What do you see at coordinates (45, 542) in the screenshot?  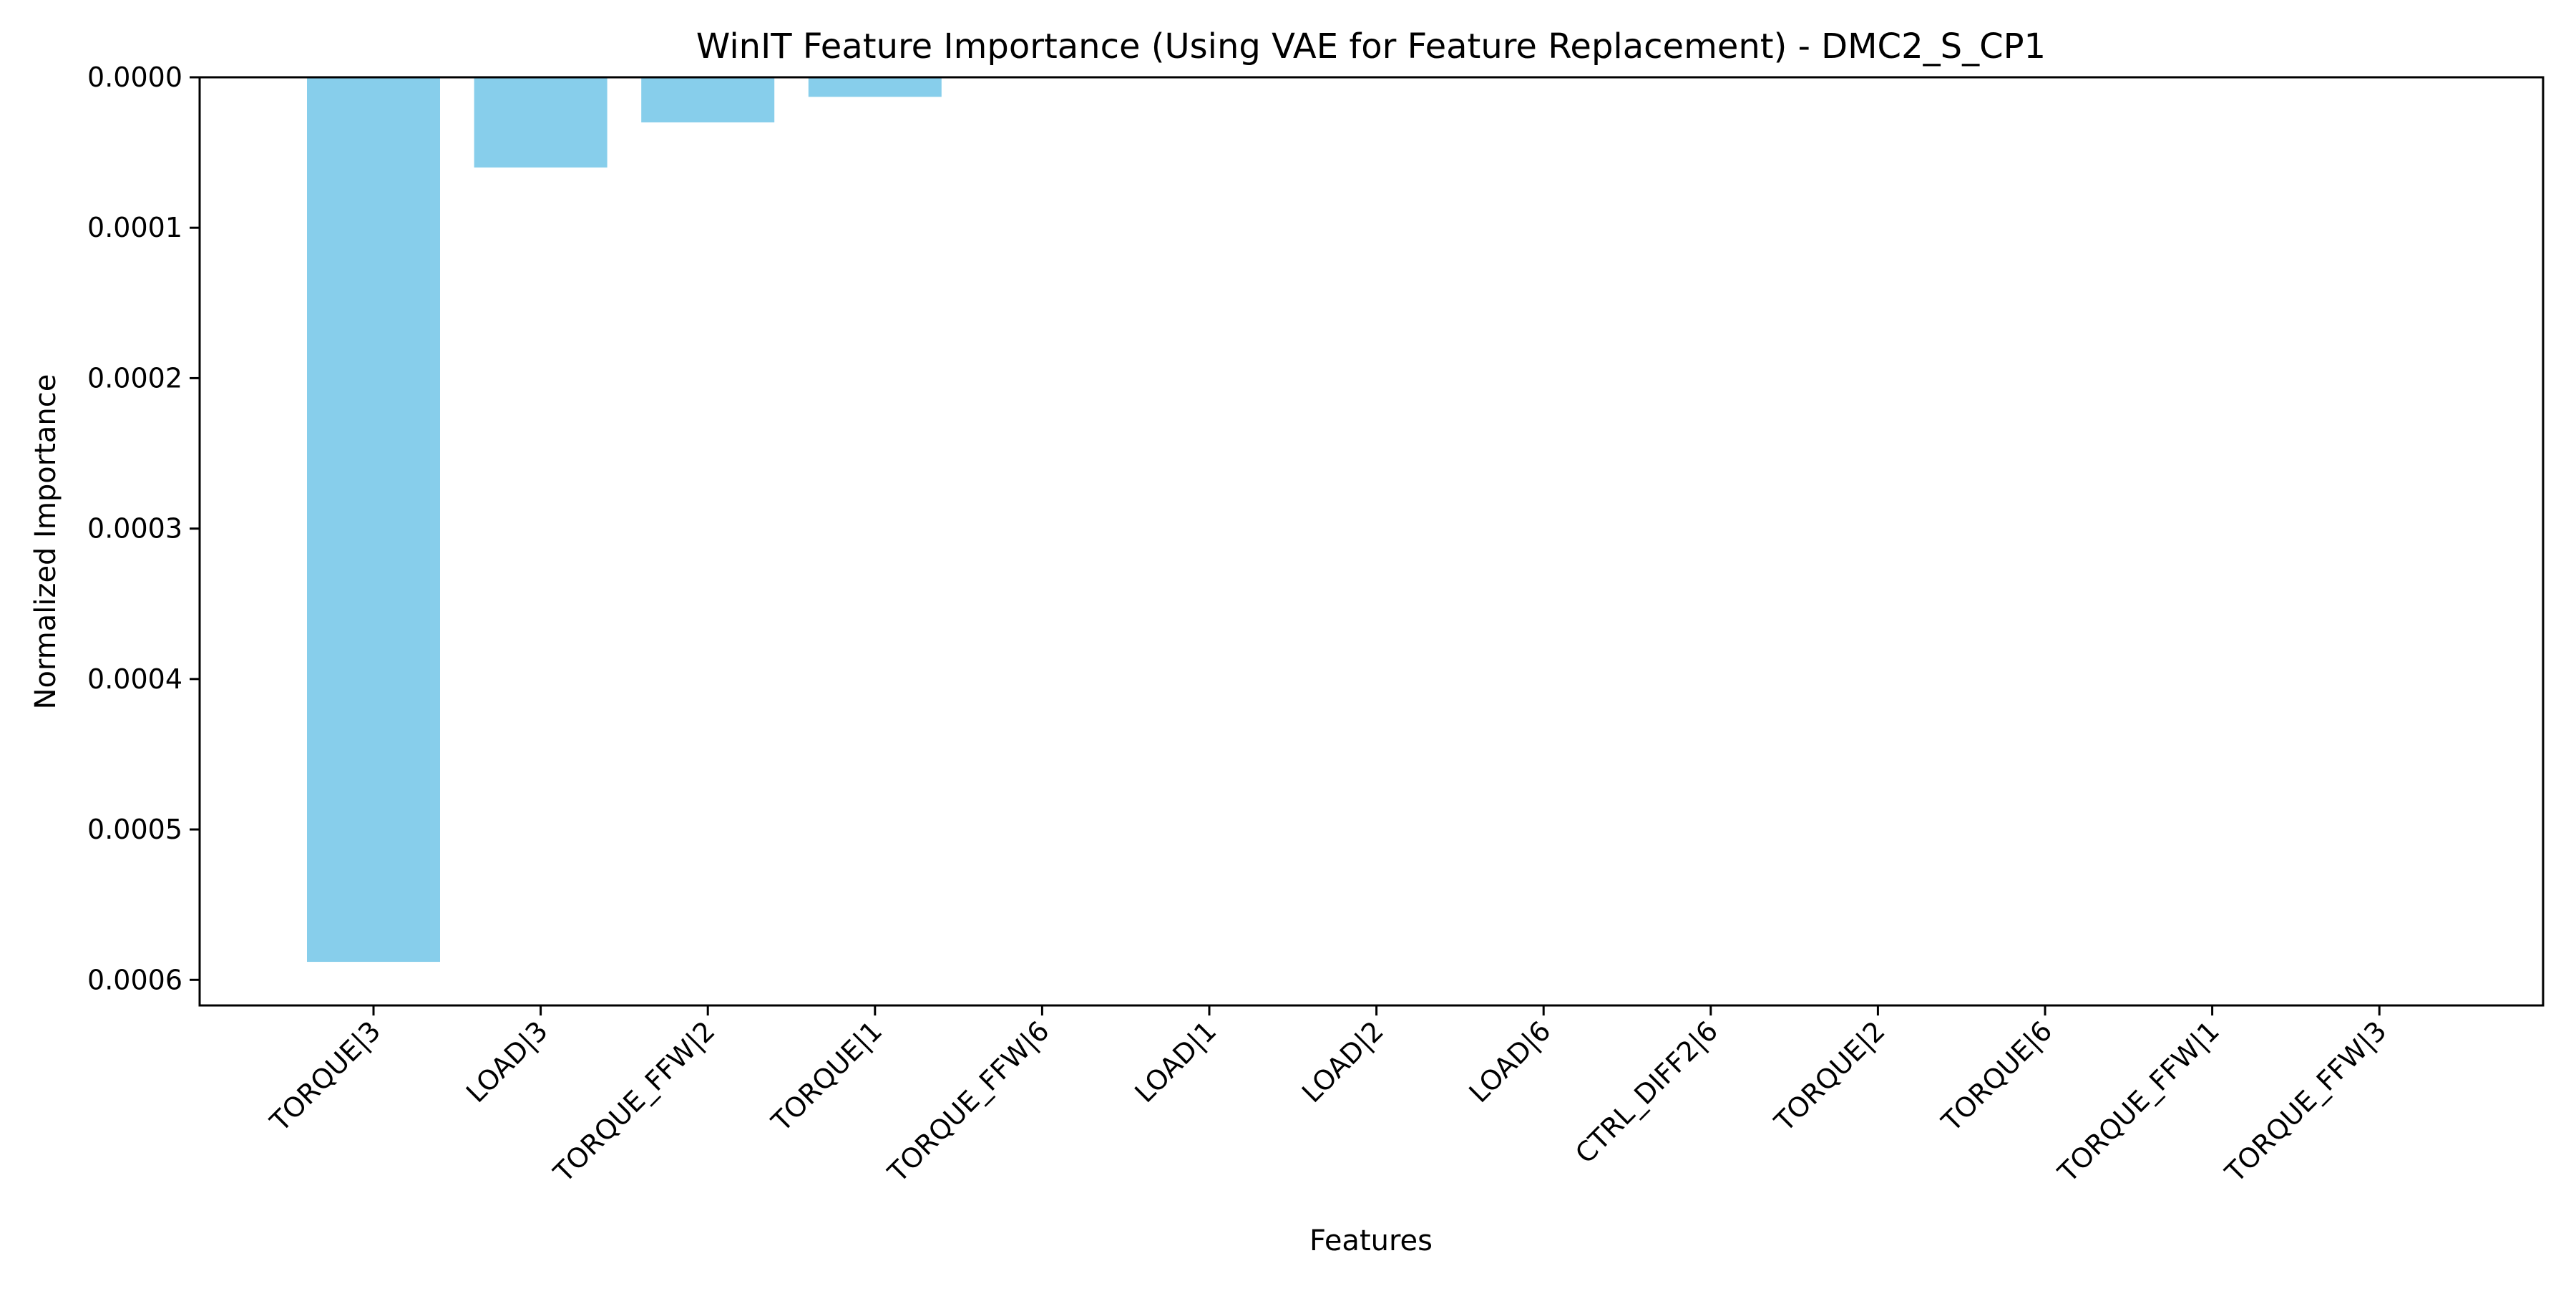 I see `y-axis-label: Normalized Importance` at bounding box center [45, 542].